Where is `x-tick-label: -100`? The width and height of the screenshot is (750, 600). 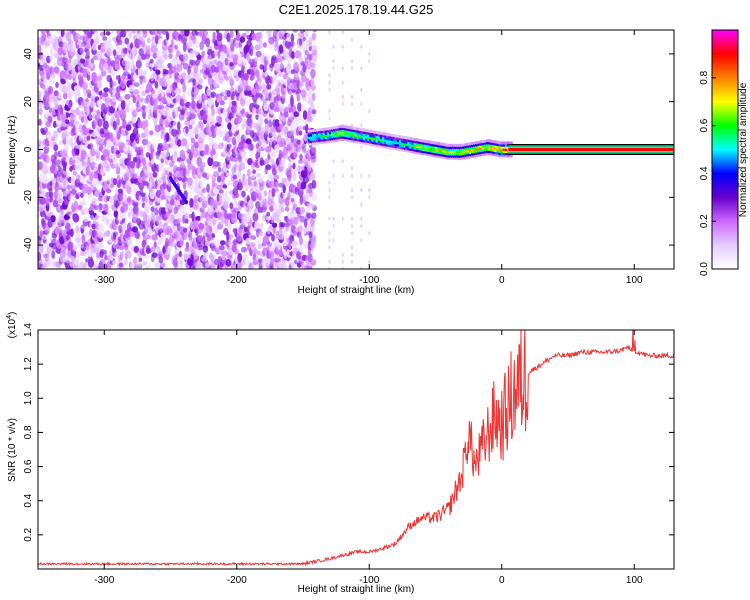
x-tick-label: -100 is located at coordinates (369, 280).